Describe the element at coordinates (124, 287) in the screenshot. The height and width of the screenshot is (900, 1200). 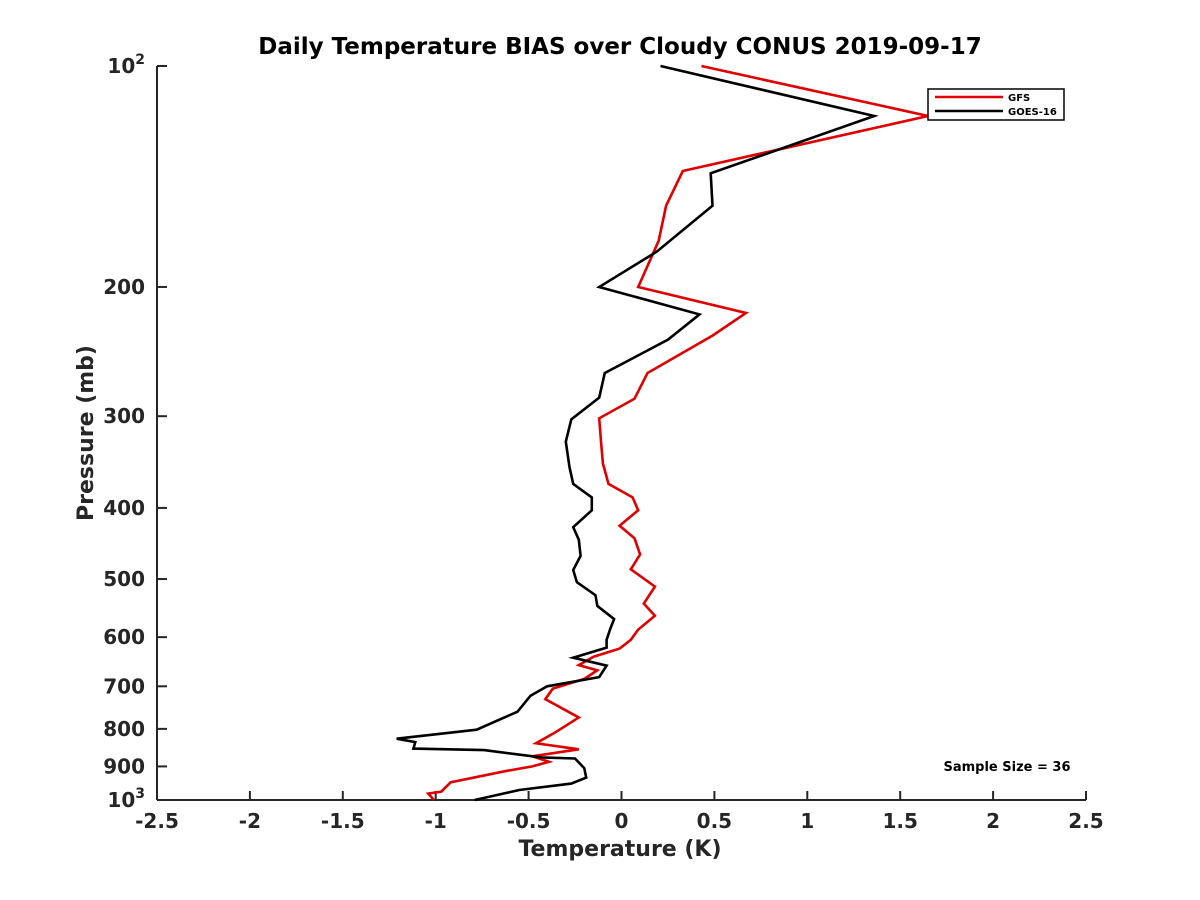
I see `y-tick-label: 200` at that location.